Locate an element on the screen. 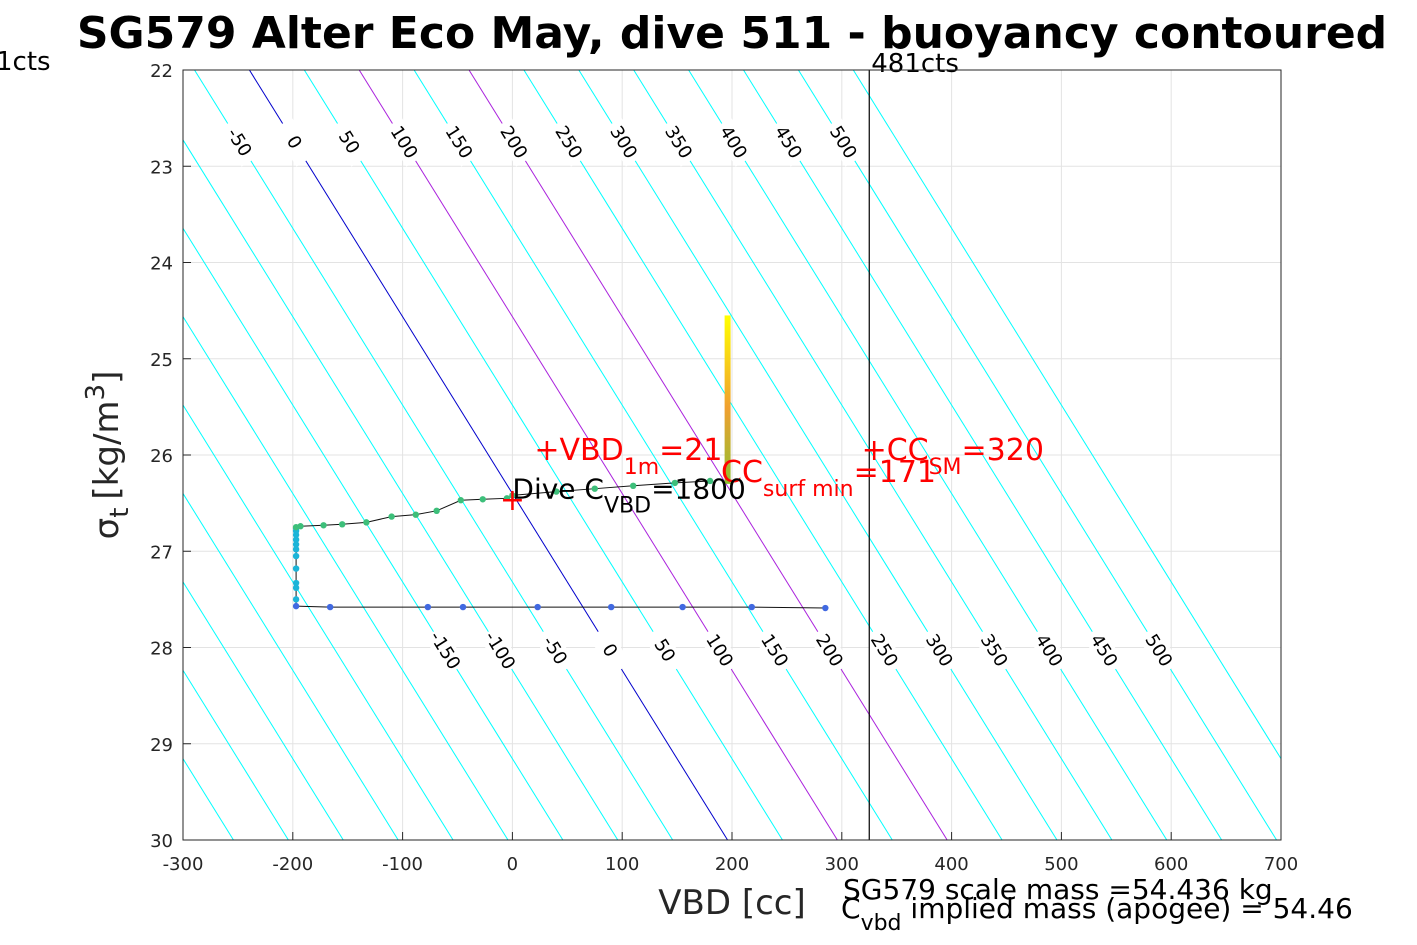 The width and height of the screenshot is (1417, 945). annotation-cc-surf-min-sub: surf min is located at coordinates (808, 489).